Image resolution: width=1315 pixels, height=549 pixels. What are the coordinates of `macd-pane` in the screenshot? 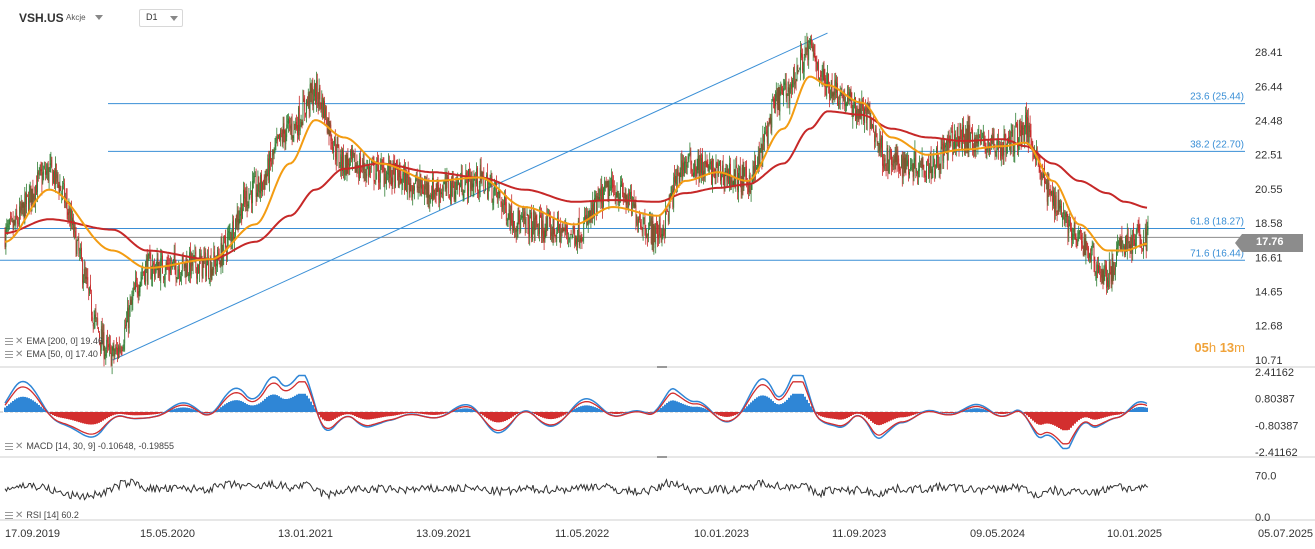 It's located at (574, 412).